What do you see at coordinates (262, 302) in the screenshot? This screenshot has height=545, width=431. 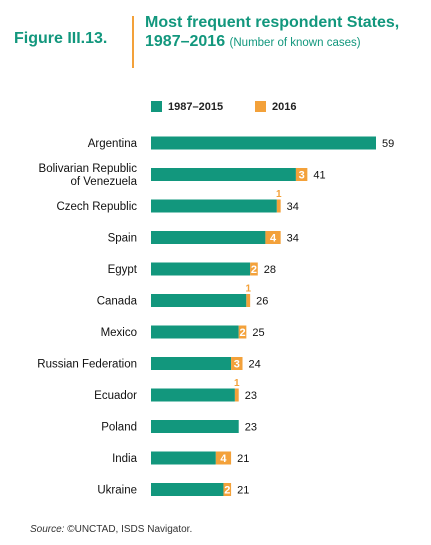 I see `data-label-total: 26` at bounding box center [262, 302].